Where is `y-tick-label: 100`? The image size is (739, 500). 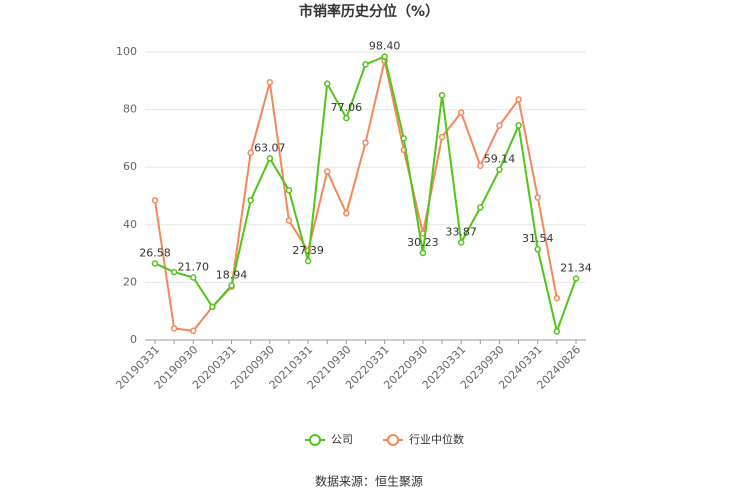
y-tick-label: 100 is located at coordinates (126, 51).